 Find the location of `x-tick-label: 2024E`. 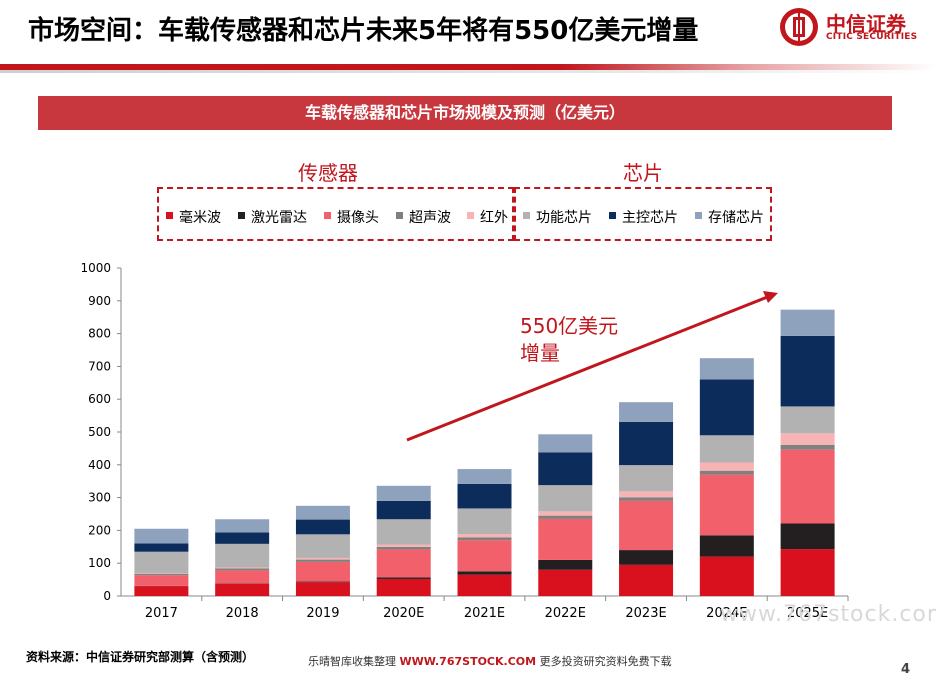

x-tick-label: 2024E is located at coordinates (726, 613).